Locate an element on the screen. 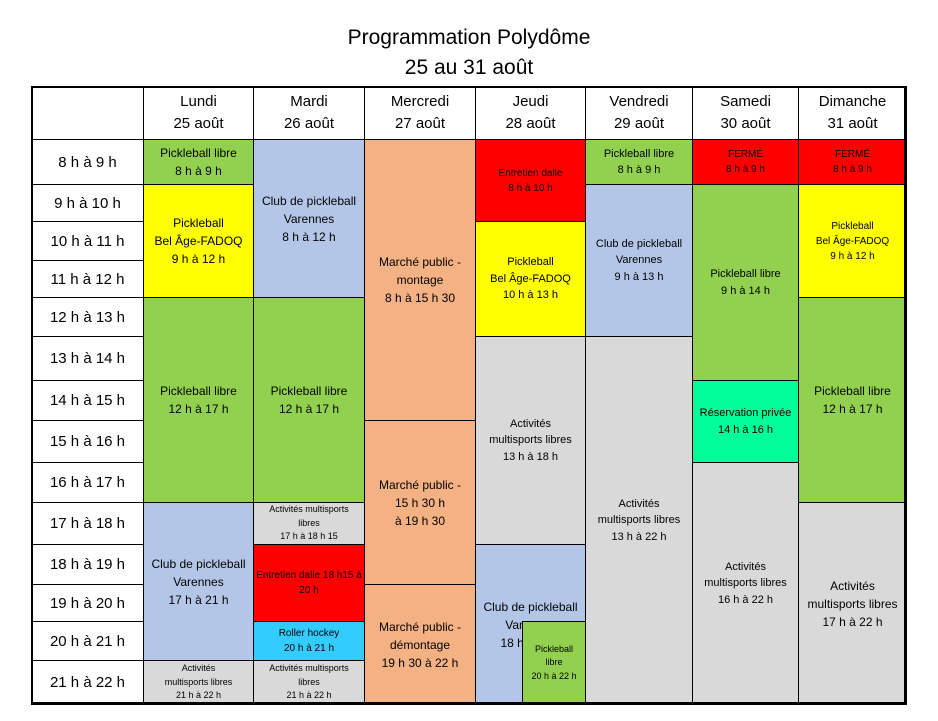  event-label: 10 h à 13 h is located at coordinates (530, 295).